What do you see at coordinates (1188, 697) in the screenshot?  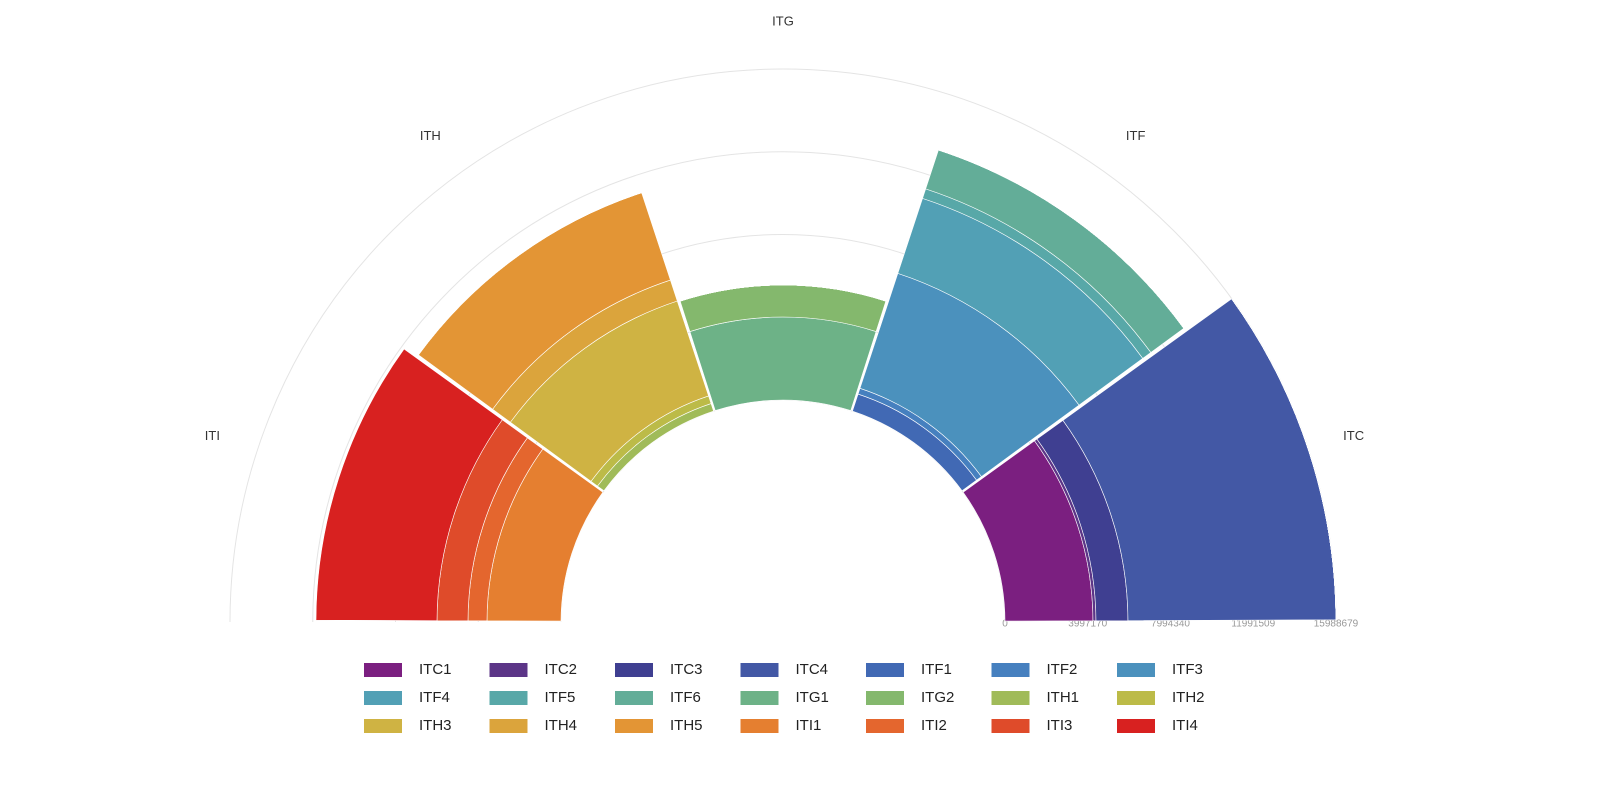 I see `legend-label: ITH2` at bounding box center [1188, 697].